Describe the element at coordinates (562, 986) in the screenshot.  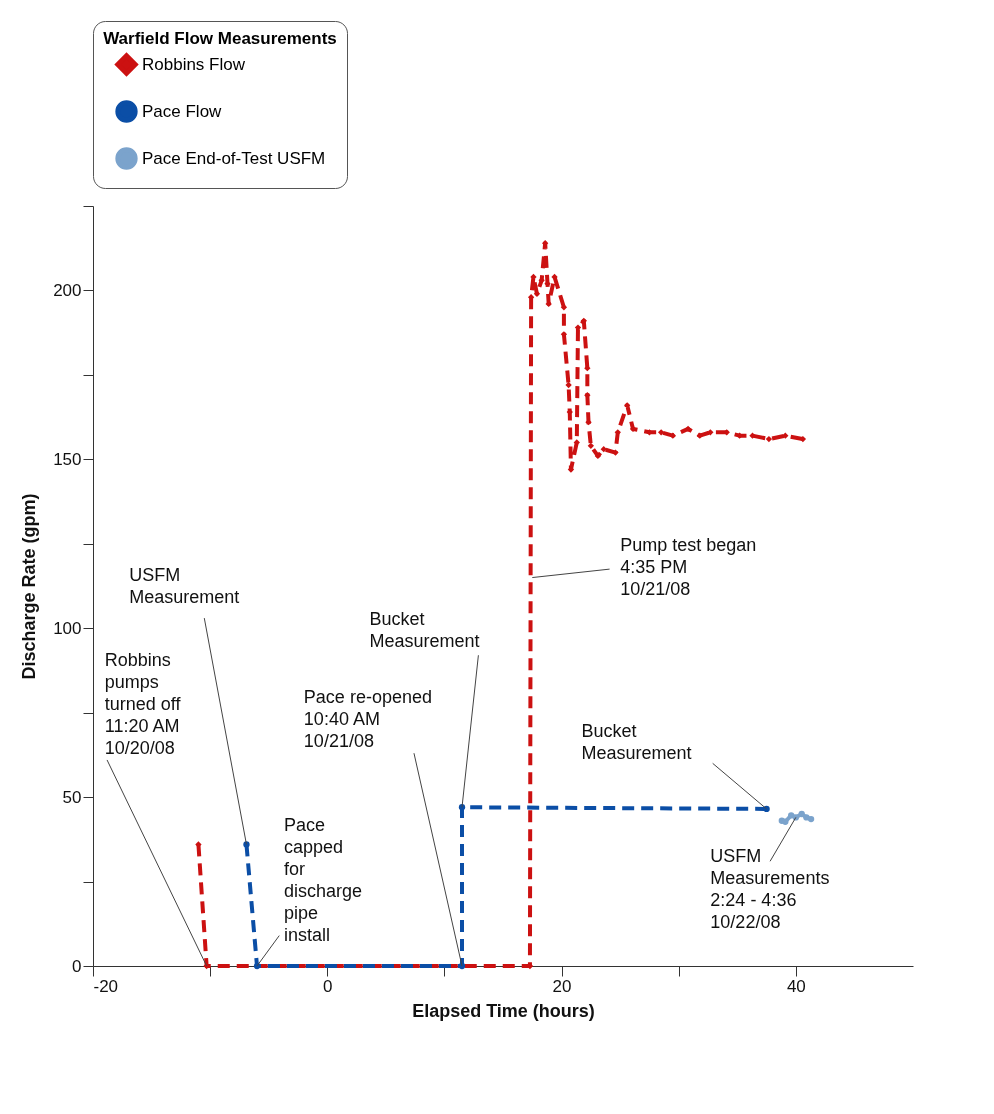
I see `x-tick-label: 20` at that location.